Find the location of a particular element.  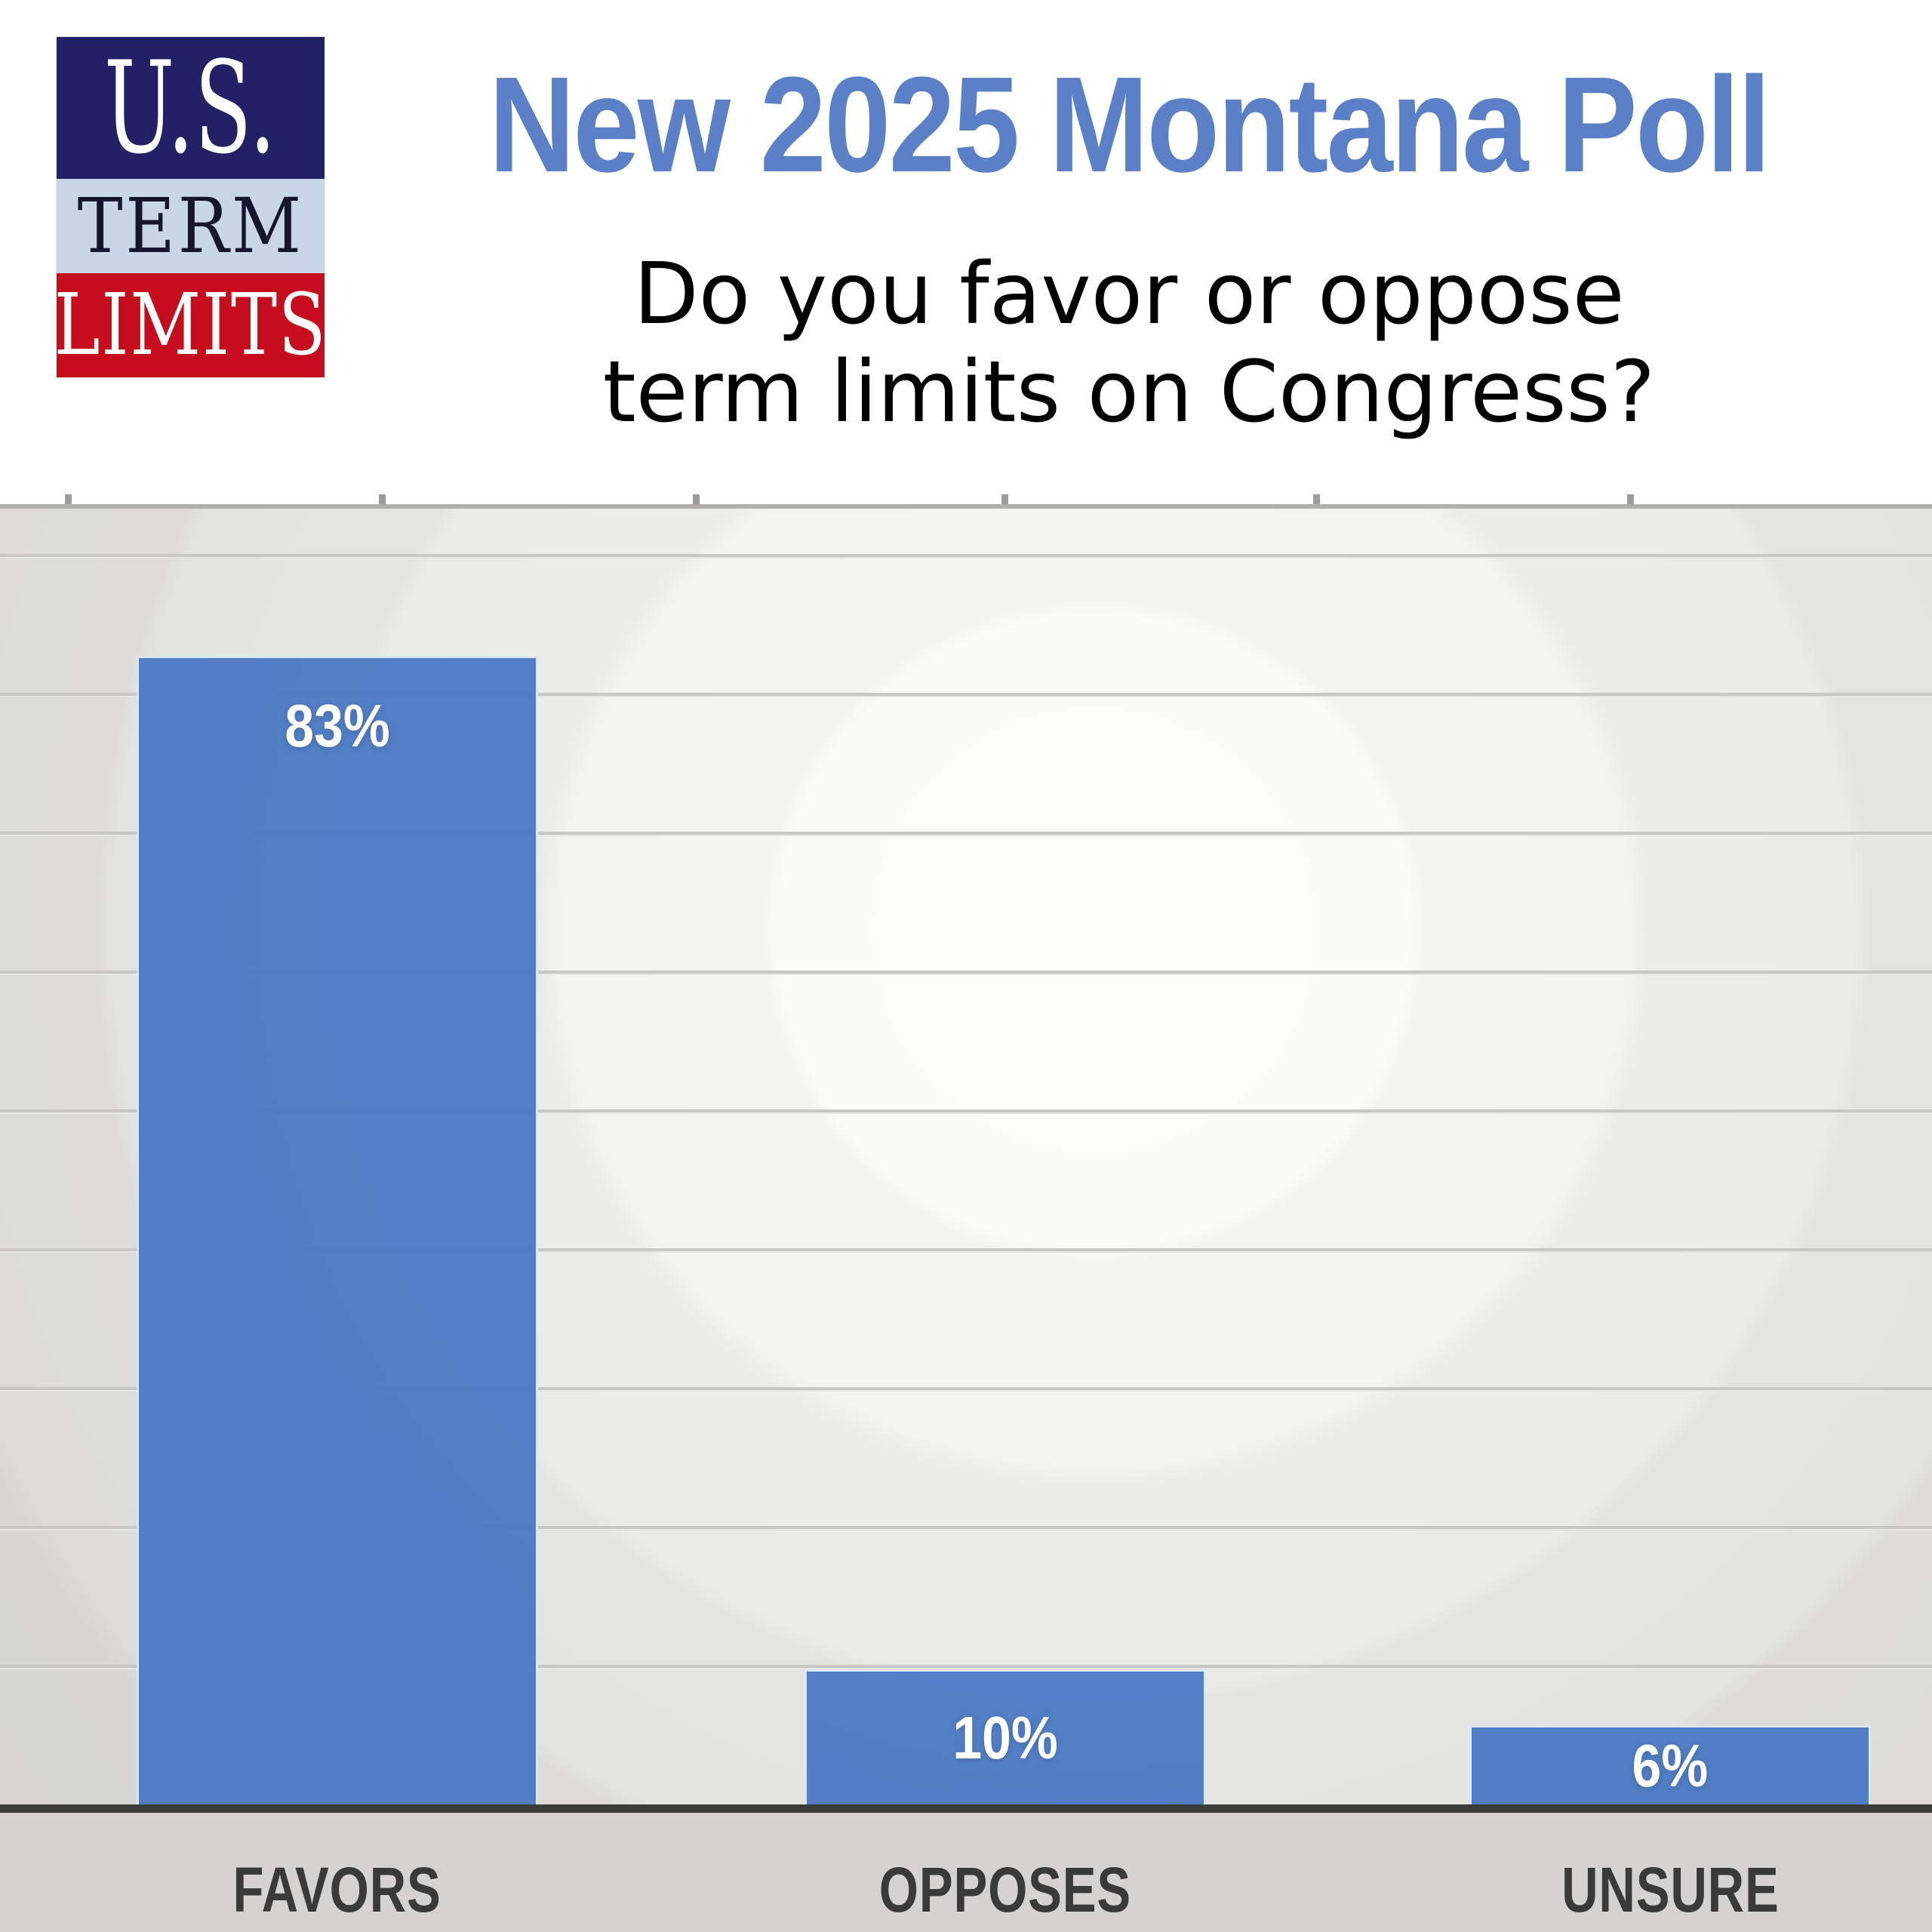

value-label-opposes: 10% is located at coordinates (1005, 1737).